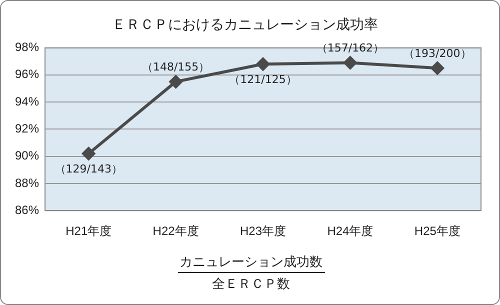 Image resolution: width=500 pixels, height=305 pixels. Describe the element at coordinates (245, 25) in the screenshot. I see `chart-title: ＥＲＣＰにおけるカニュレーション成功率` at that location.